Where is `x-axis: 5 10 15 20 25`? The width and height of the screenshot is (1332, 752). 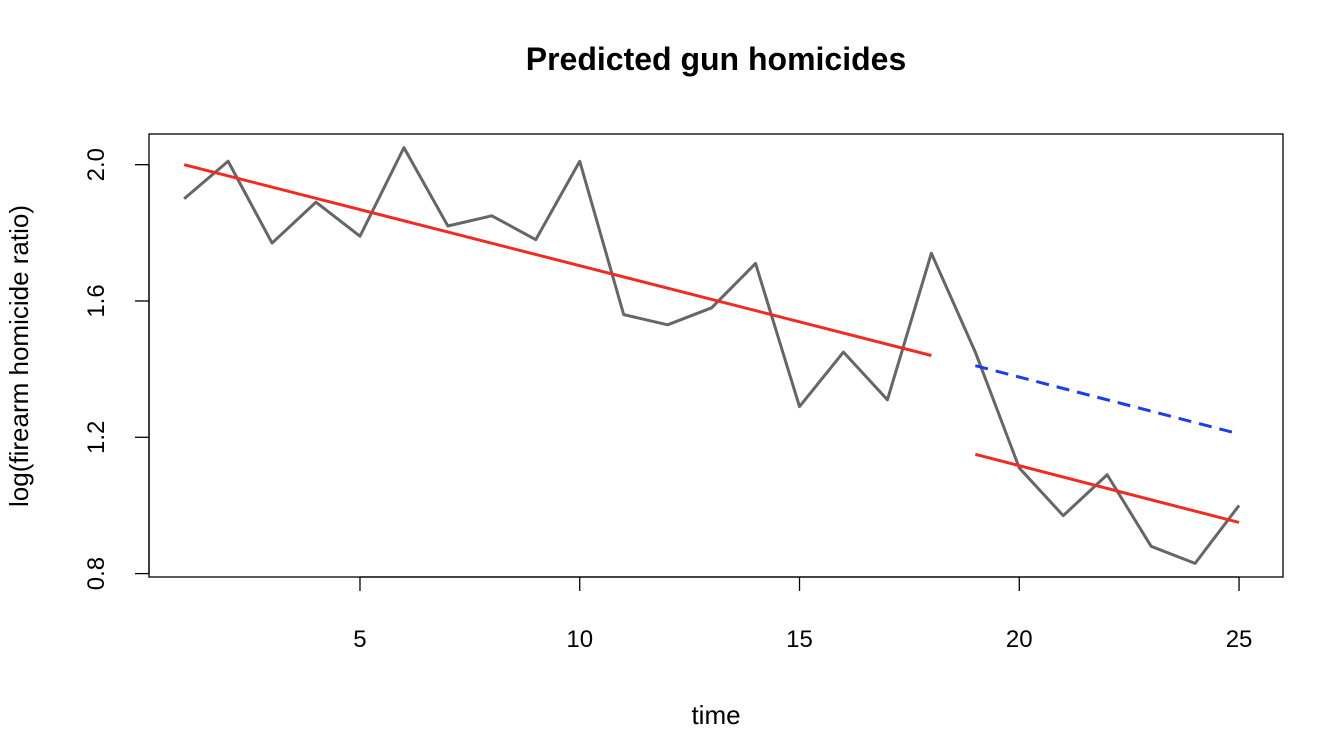
x-axis: 5 10 15 20 25 is located at coordinates (803, 614).